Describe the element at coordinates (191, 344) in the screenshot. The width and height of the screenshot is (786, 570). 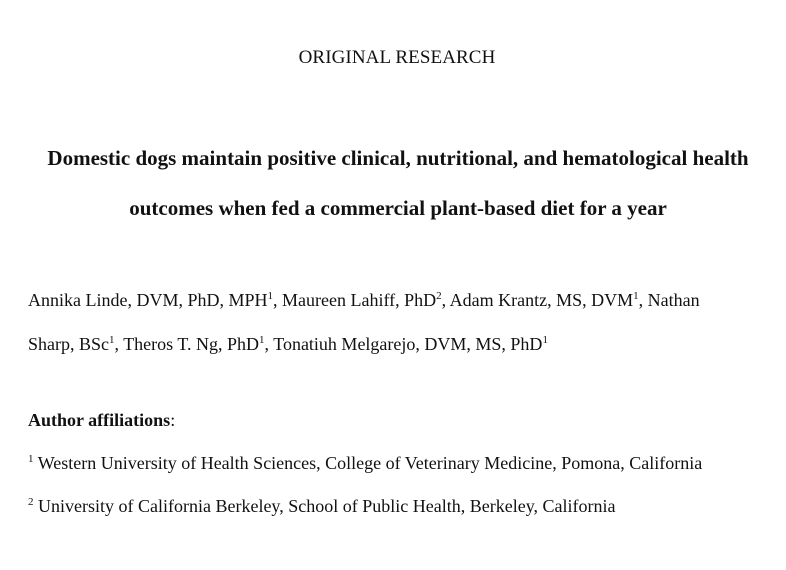
I see `author-name: Theros T. Ng, PhD` at that location.